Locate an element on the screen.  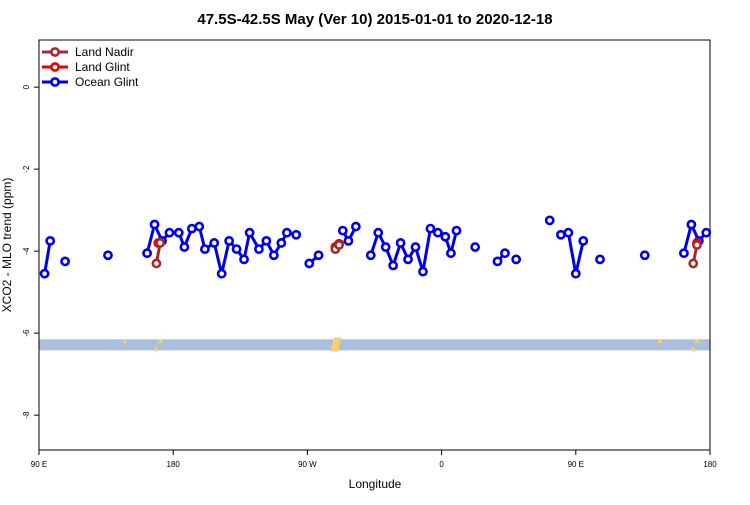
series-ocean-glint is located at coordinates (375, 247).